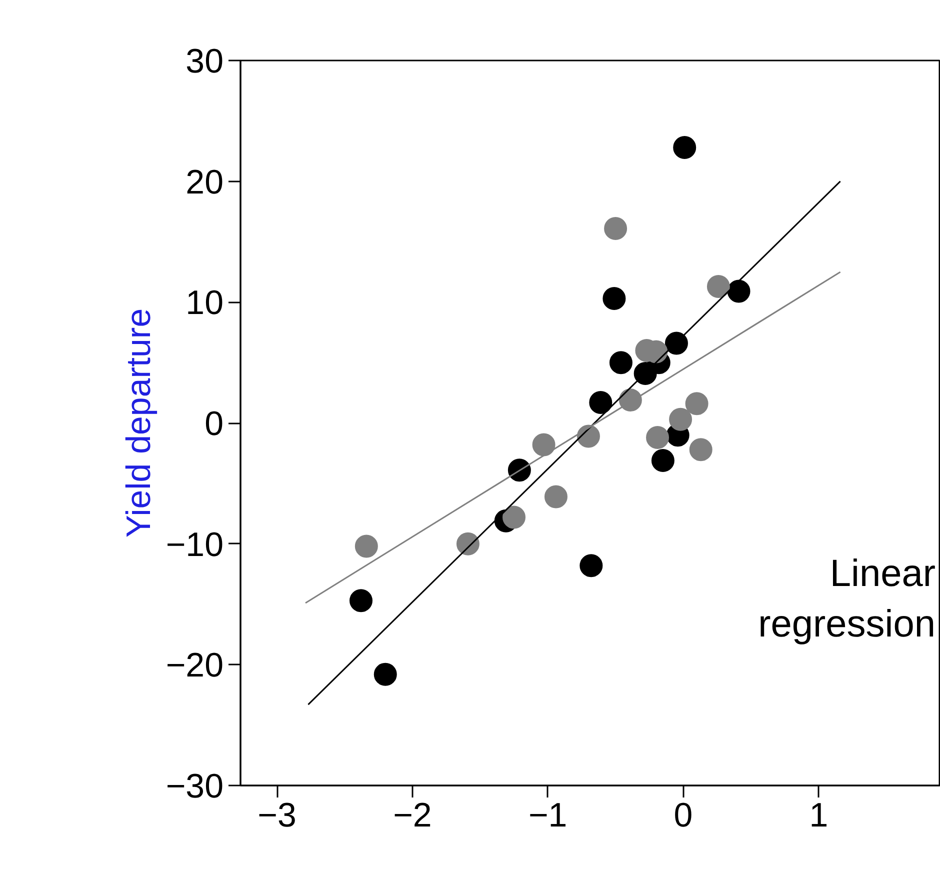  What do you see at coordinates (195, 787) in the screenshot?
I see `y-tick-label: −30` at bounding box center [195, 787].